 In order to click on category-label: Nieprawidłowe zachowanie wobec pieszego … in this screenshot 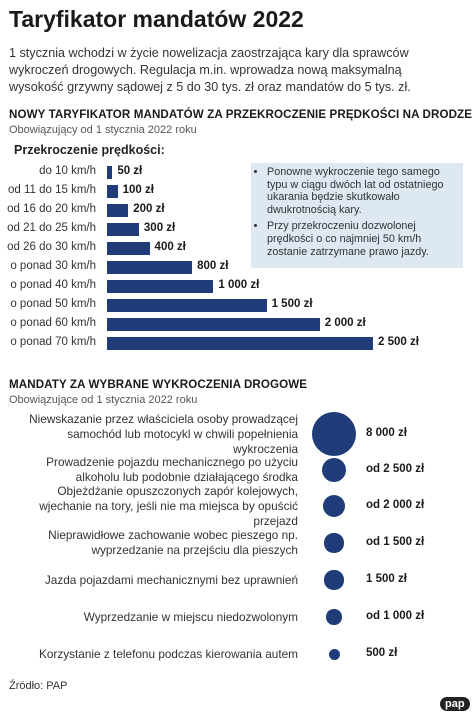, I will do `click(173, 542)`.